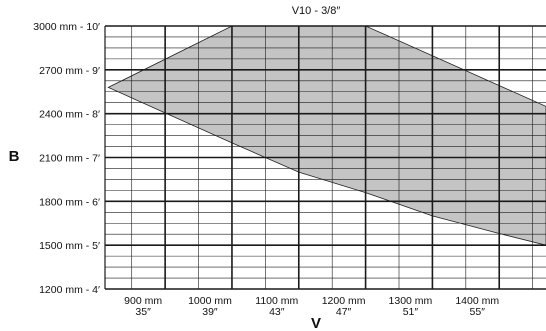 The image size is (546, 331). I want to click on x-axis-label: V, so click(316, 323).